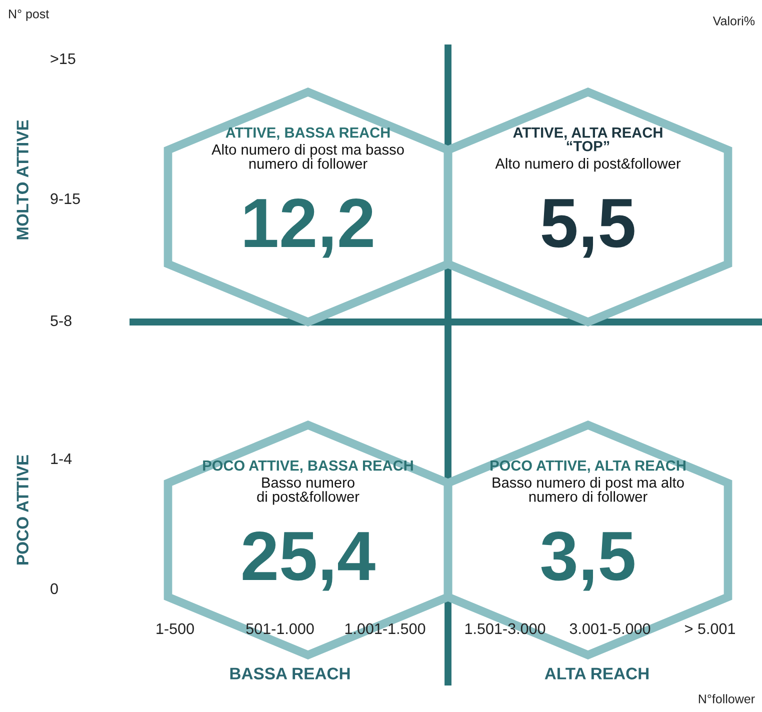 Image resolution: width=762 pixels, height=712 pixels. I want to click on category-label: POCO ATTIVE, BASSA REACH, so click(308, 466).